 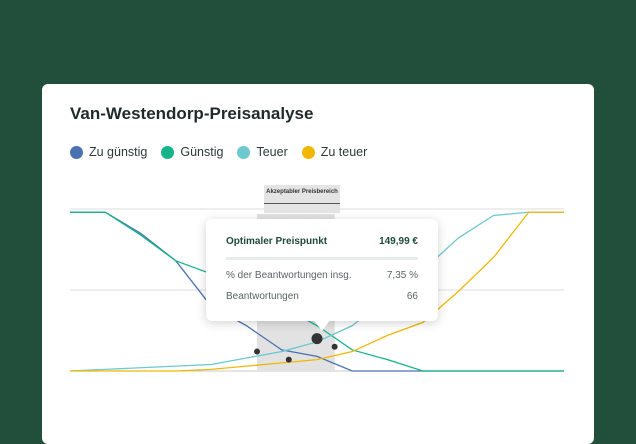 I want to click on tooltip-divider, so click(x=322, y=258).